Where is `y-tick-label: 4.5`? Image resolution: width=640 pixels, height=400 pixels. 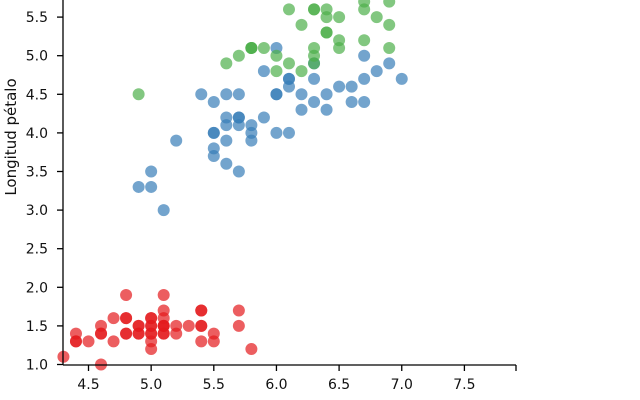 y-tick-label: 4.5 is located at coordinates (37, 95).